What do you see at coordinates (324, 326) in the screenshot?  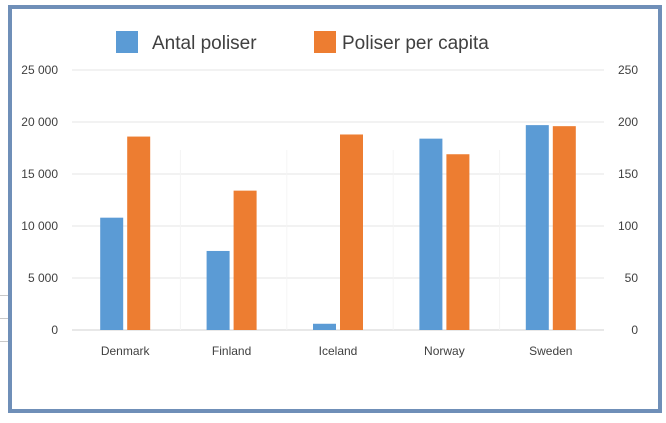 I see `bar-antal-poliser-iceland` at bounding box center [324, 326].